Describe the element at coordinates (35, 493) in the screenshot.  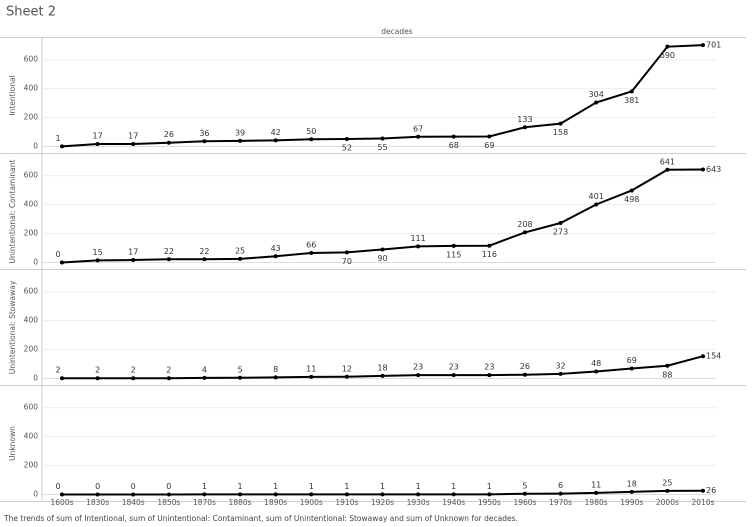
I see `y-tick-label: 0` at that location.